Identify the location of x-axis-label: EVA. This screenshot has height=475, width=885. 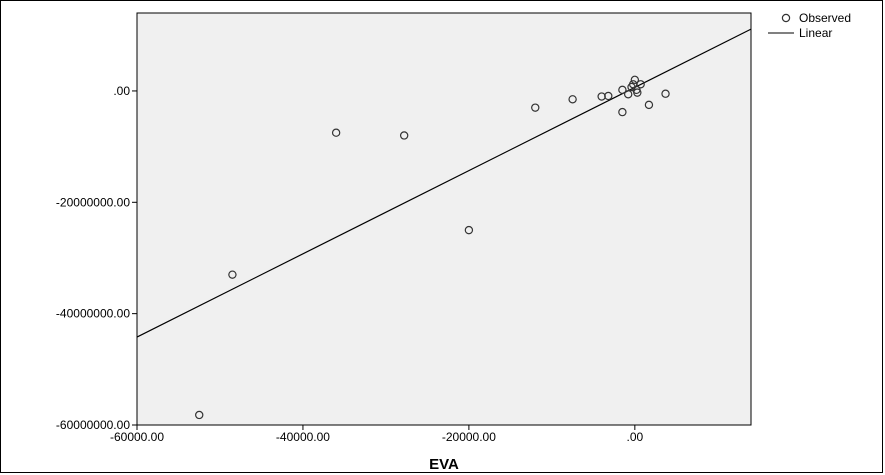
(444, 464).